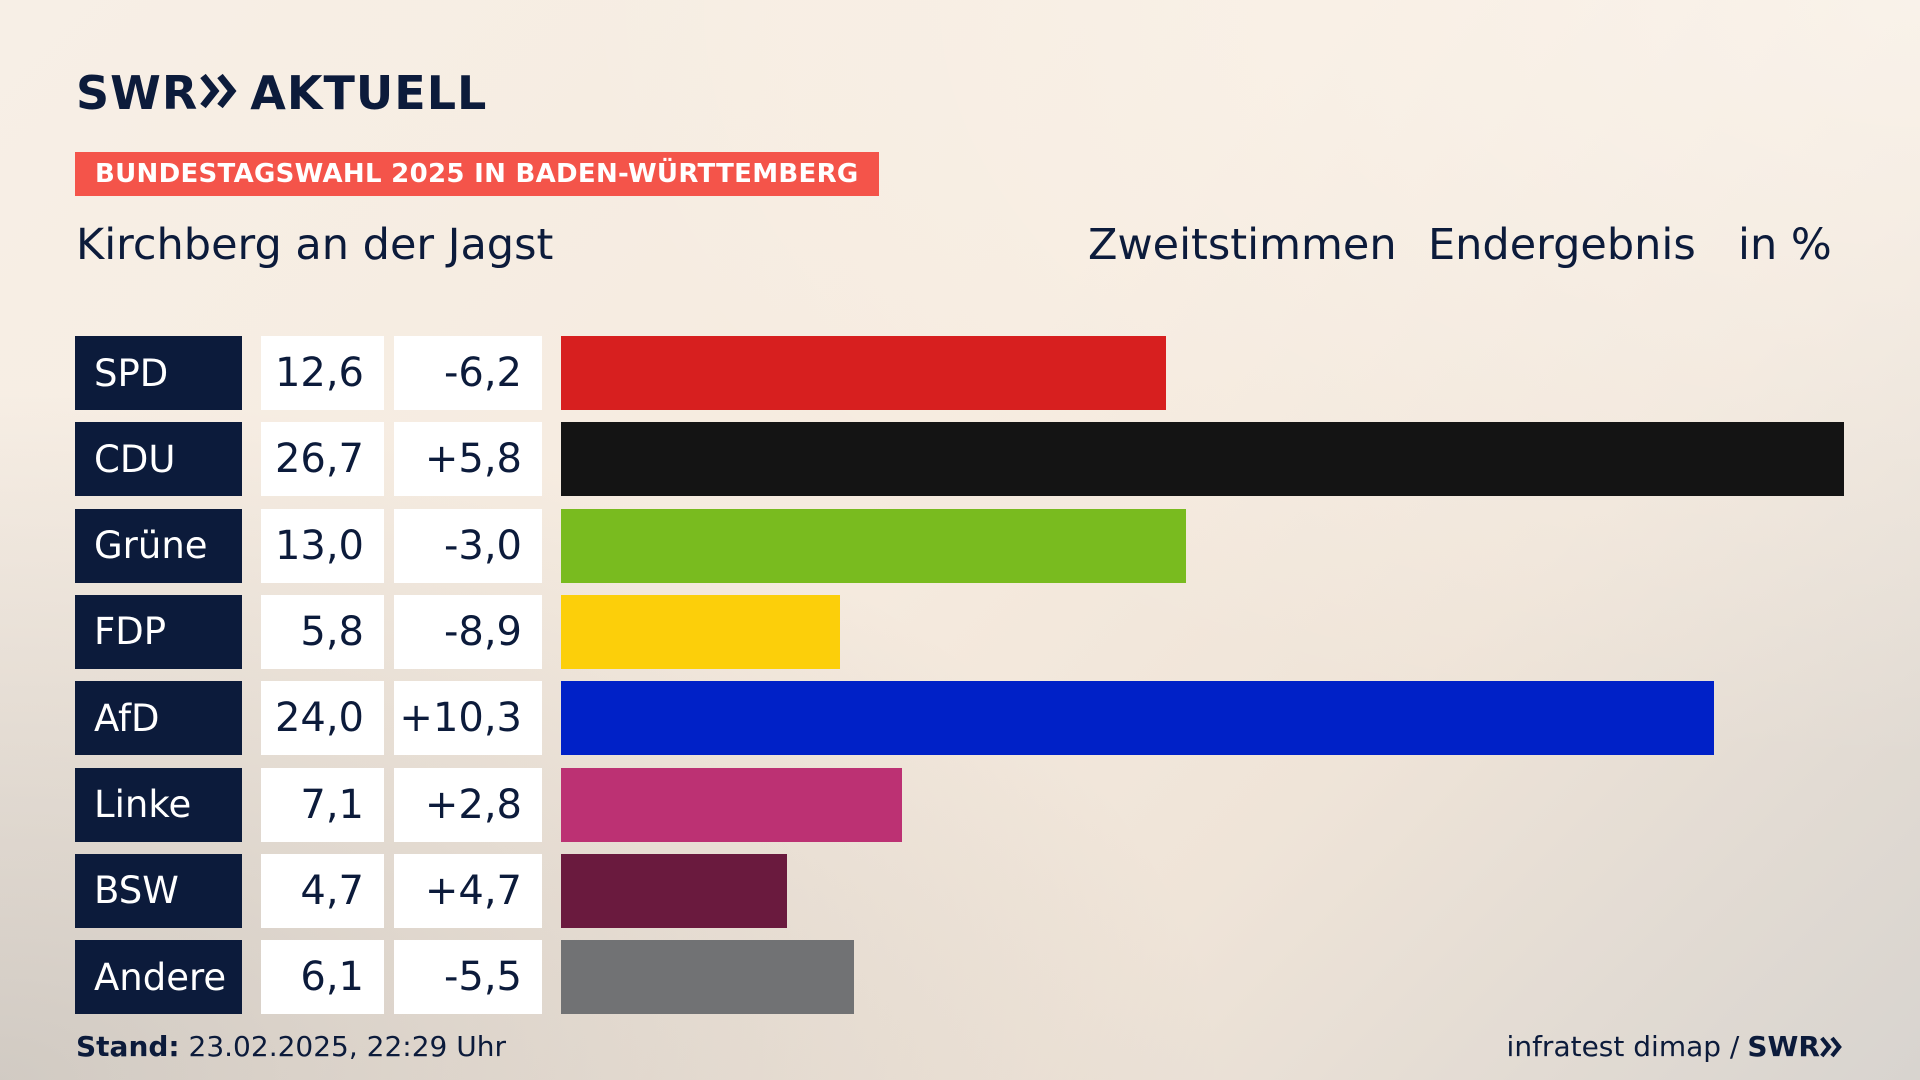 This screenshot has width=1920, height=1080. I want to click on vote-share-label: 12,6, so click(322, 373).